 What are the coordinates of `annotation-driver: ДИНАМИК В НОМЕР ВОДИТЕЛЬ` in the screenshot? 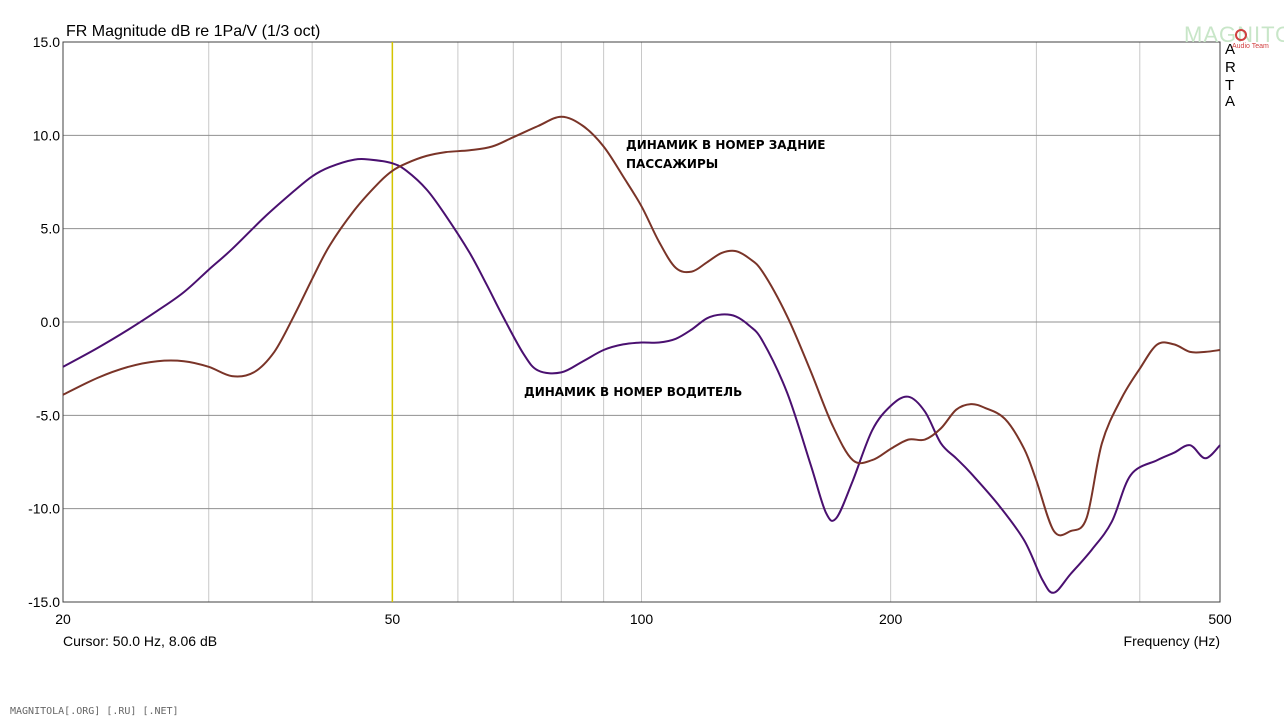 It's located at (633, 392).